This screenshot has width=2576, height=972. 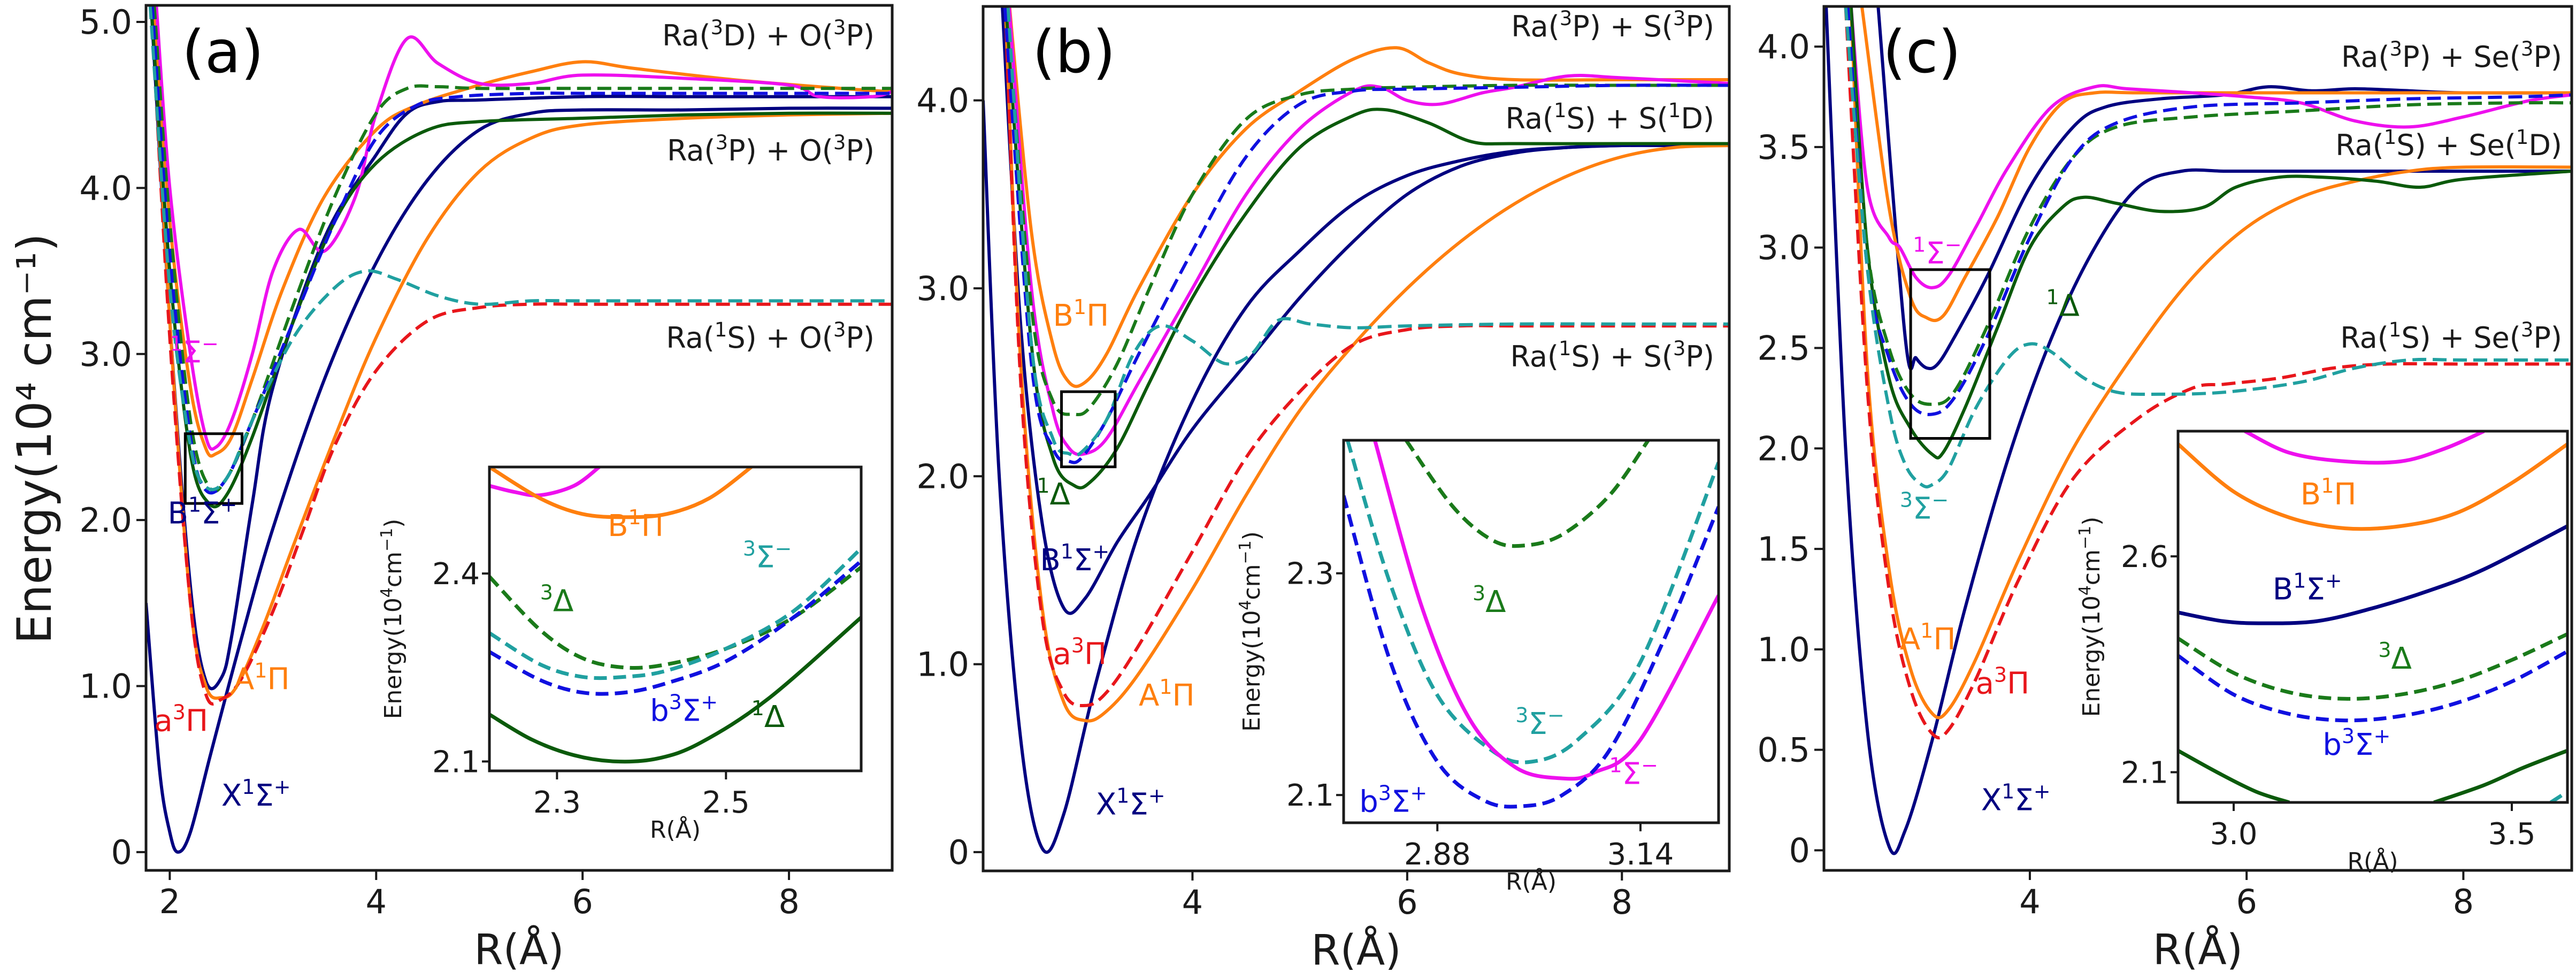 What do you see at coordinates (1612, 25) in the screenshot?
I see `asymptote-label: Ra(3P) + S(3P)` at bounding box center [1612, 25].